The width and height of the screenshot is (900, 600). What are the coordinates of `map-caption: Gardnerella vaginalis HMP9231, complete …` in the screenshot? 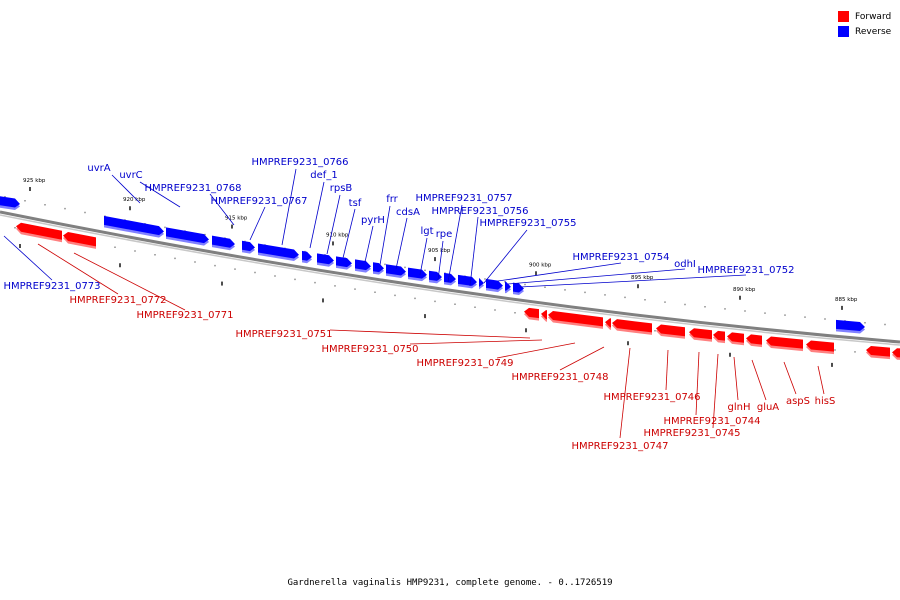 It's located at (450, 583).